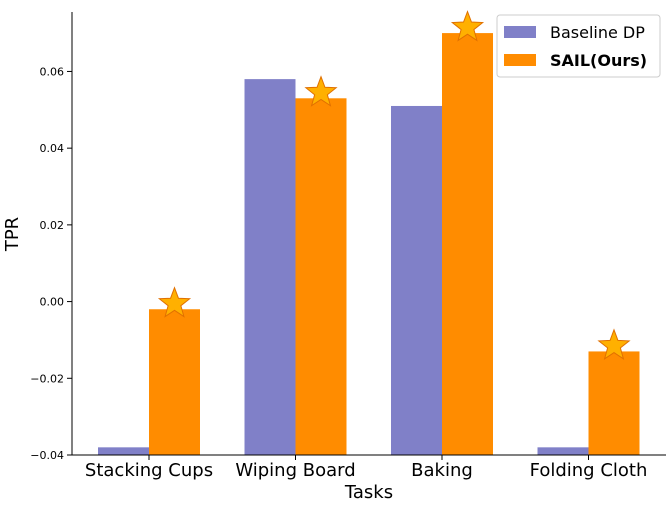 This screenshot has height=505, width=670. What do you see at coordinates (51, 263) in the screenshot?
I see `y-ticks-group: −0.04 −0.02 0.00 0.02 0.04 0.06` at bounding box center [51, 263].